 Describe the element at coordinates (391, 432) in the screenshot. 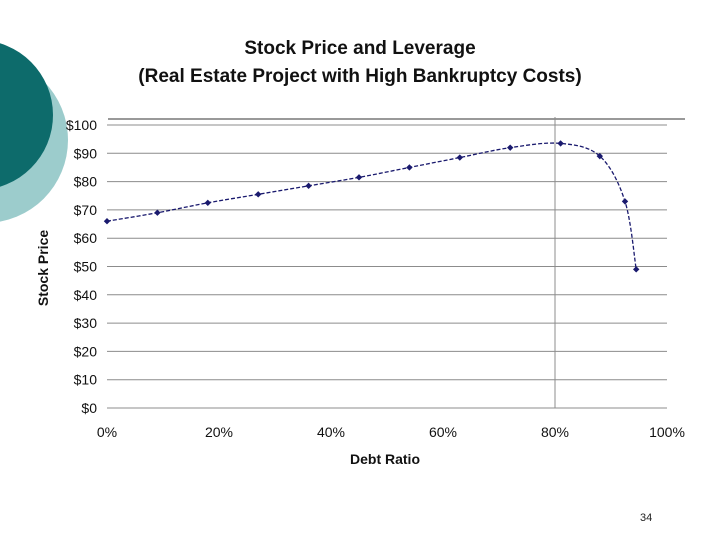

I see `x-tick-labels: 0% 20% 40% 60% 80% 100%` at that location.